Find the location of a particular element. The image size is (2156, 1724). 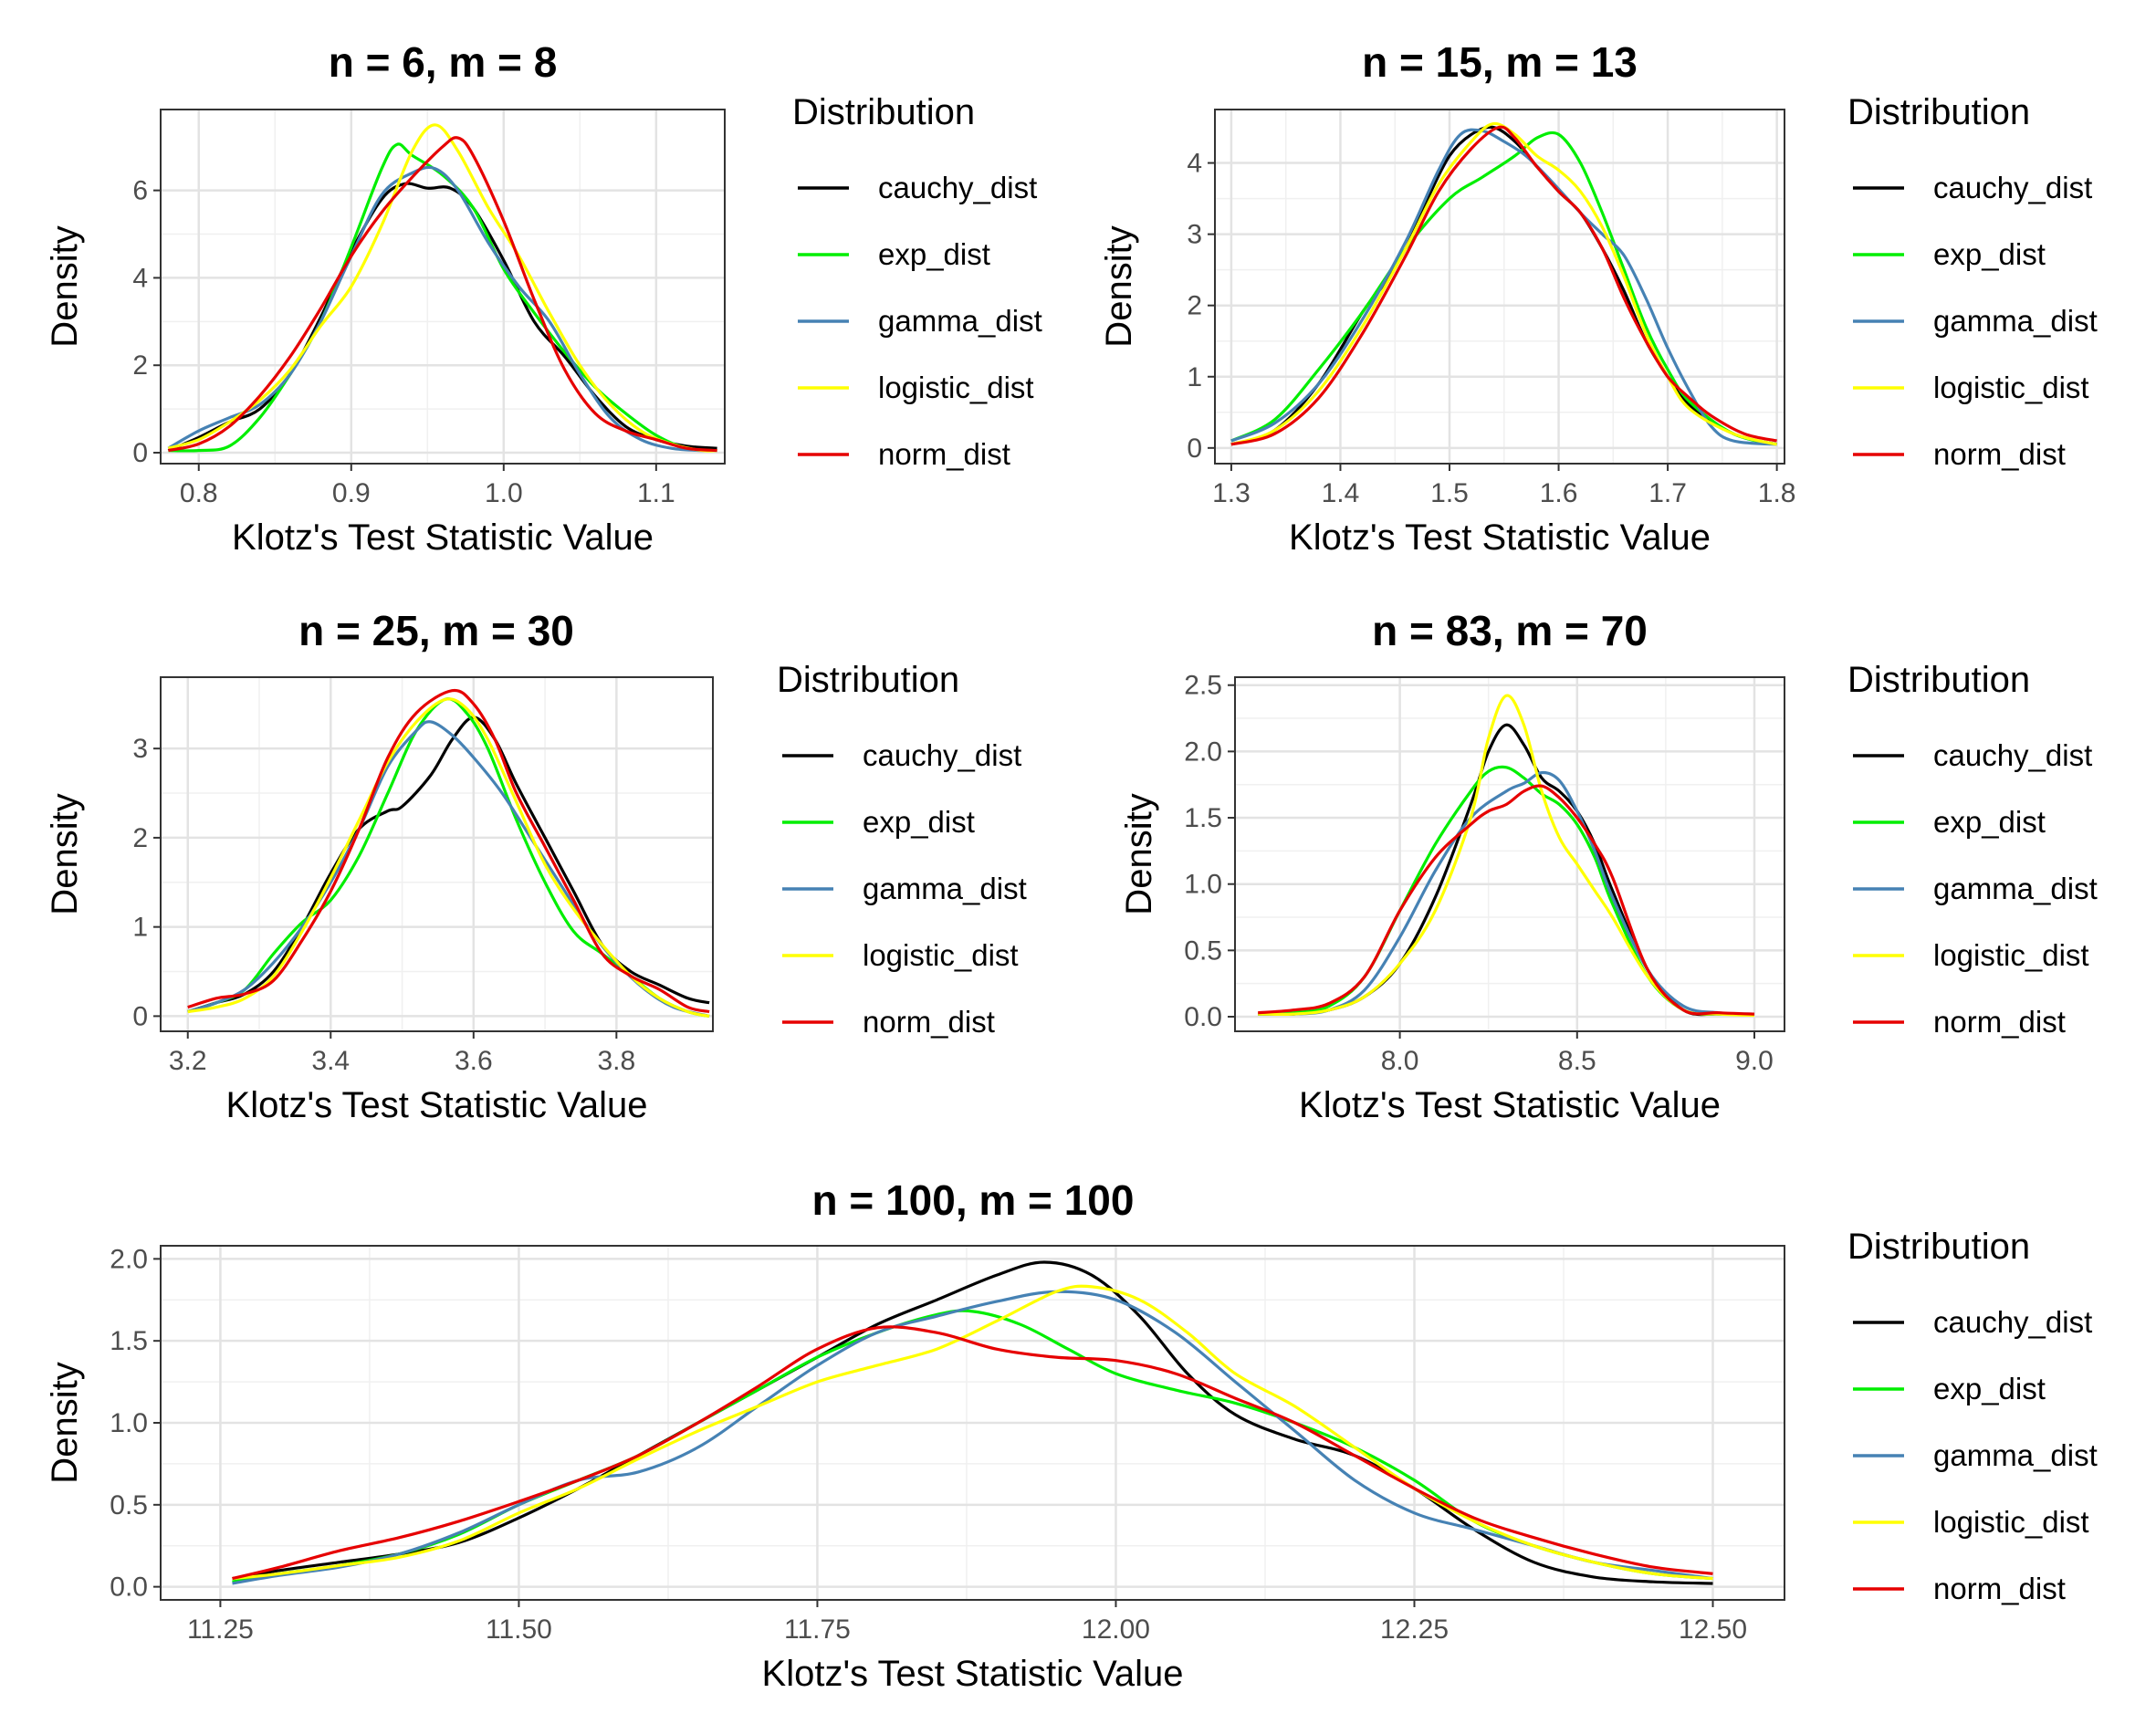

x-tick-label: 11.75 is located at coordinates (817, 1629).